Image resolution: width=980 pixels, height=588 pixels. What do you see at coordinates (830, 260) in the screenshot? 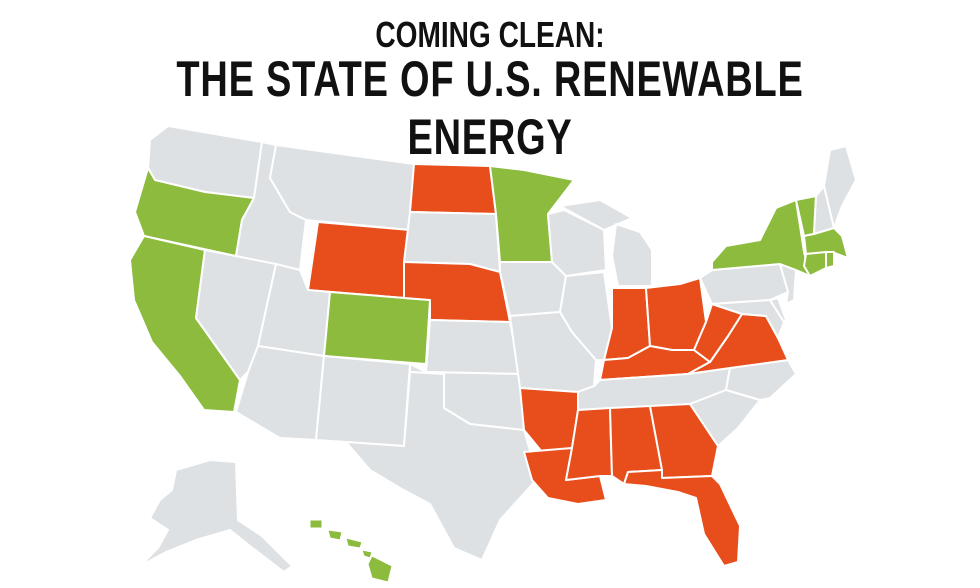
I see `state-ri` at bounding box center [830, 260].